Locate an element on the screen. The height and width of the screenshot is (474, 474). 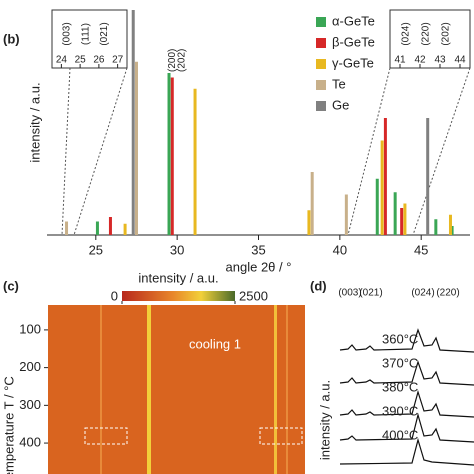
temperature-label: 360°C is located at coordinates (400, 338).